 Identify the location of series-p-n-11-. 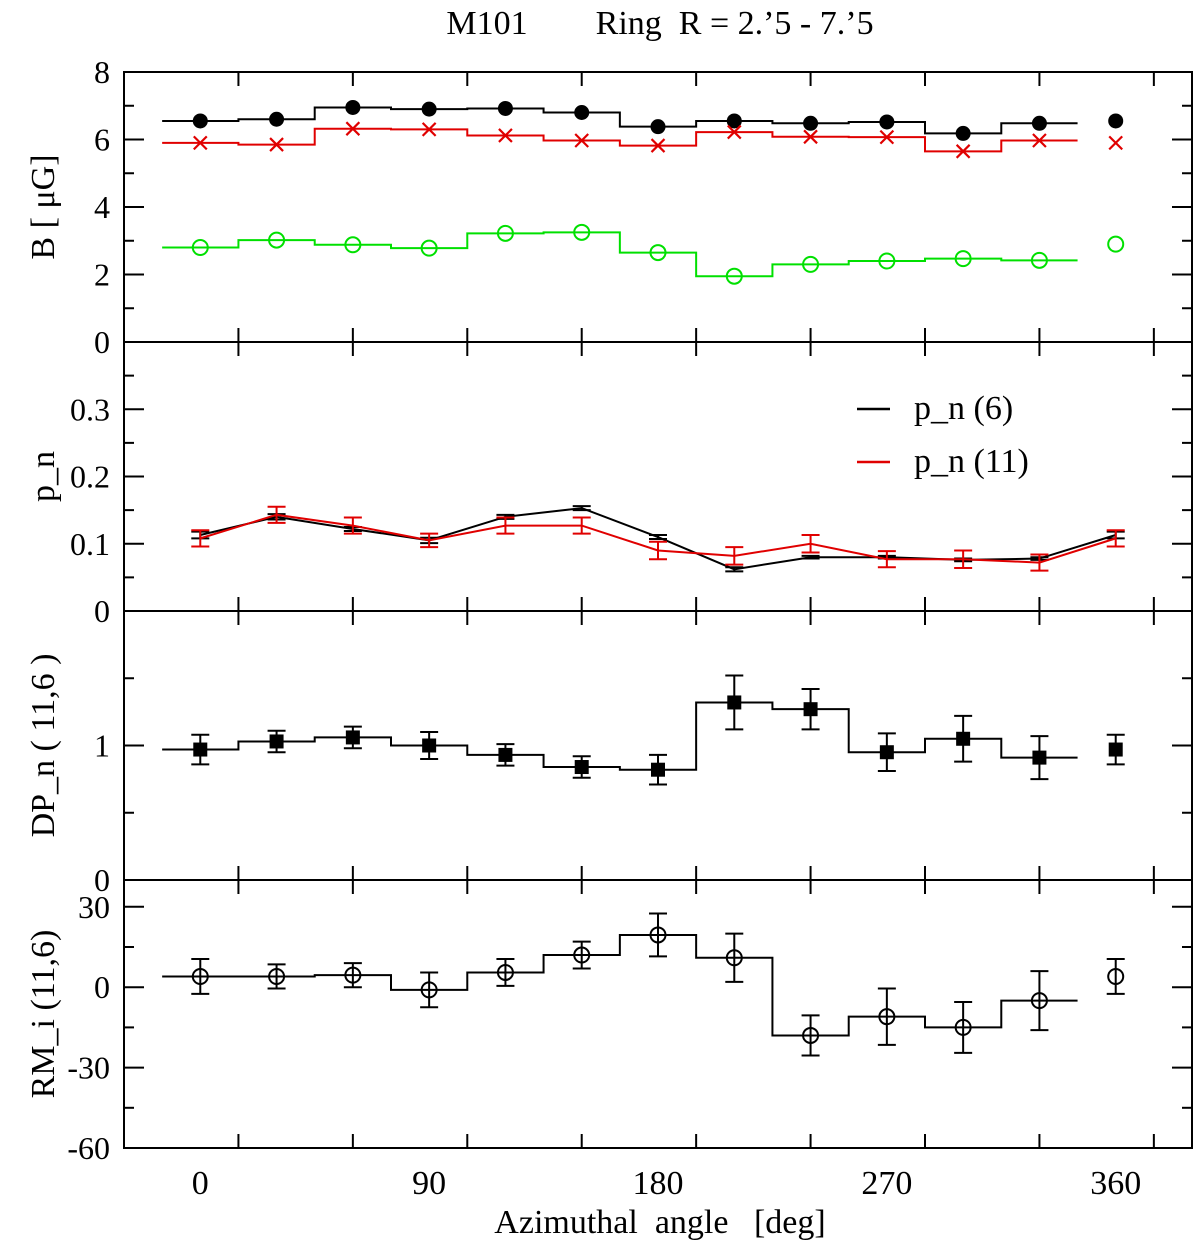
(658, 538).